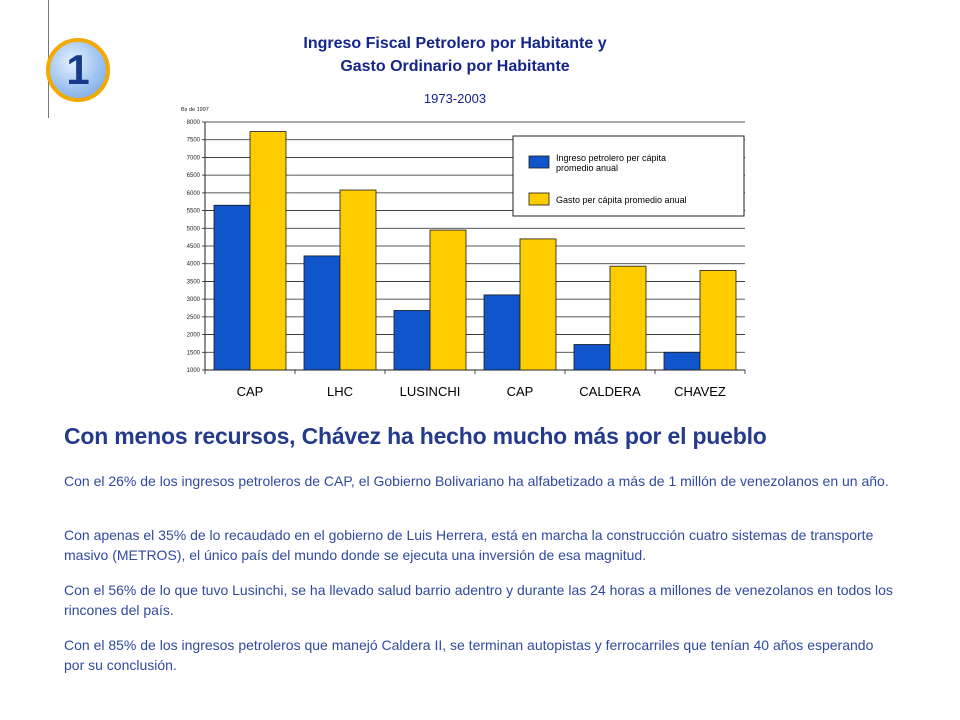  I want to click on y-tick-label: 5000, so click(194, 229).